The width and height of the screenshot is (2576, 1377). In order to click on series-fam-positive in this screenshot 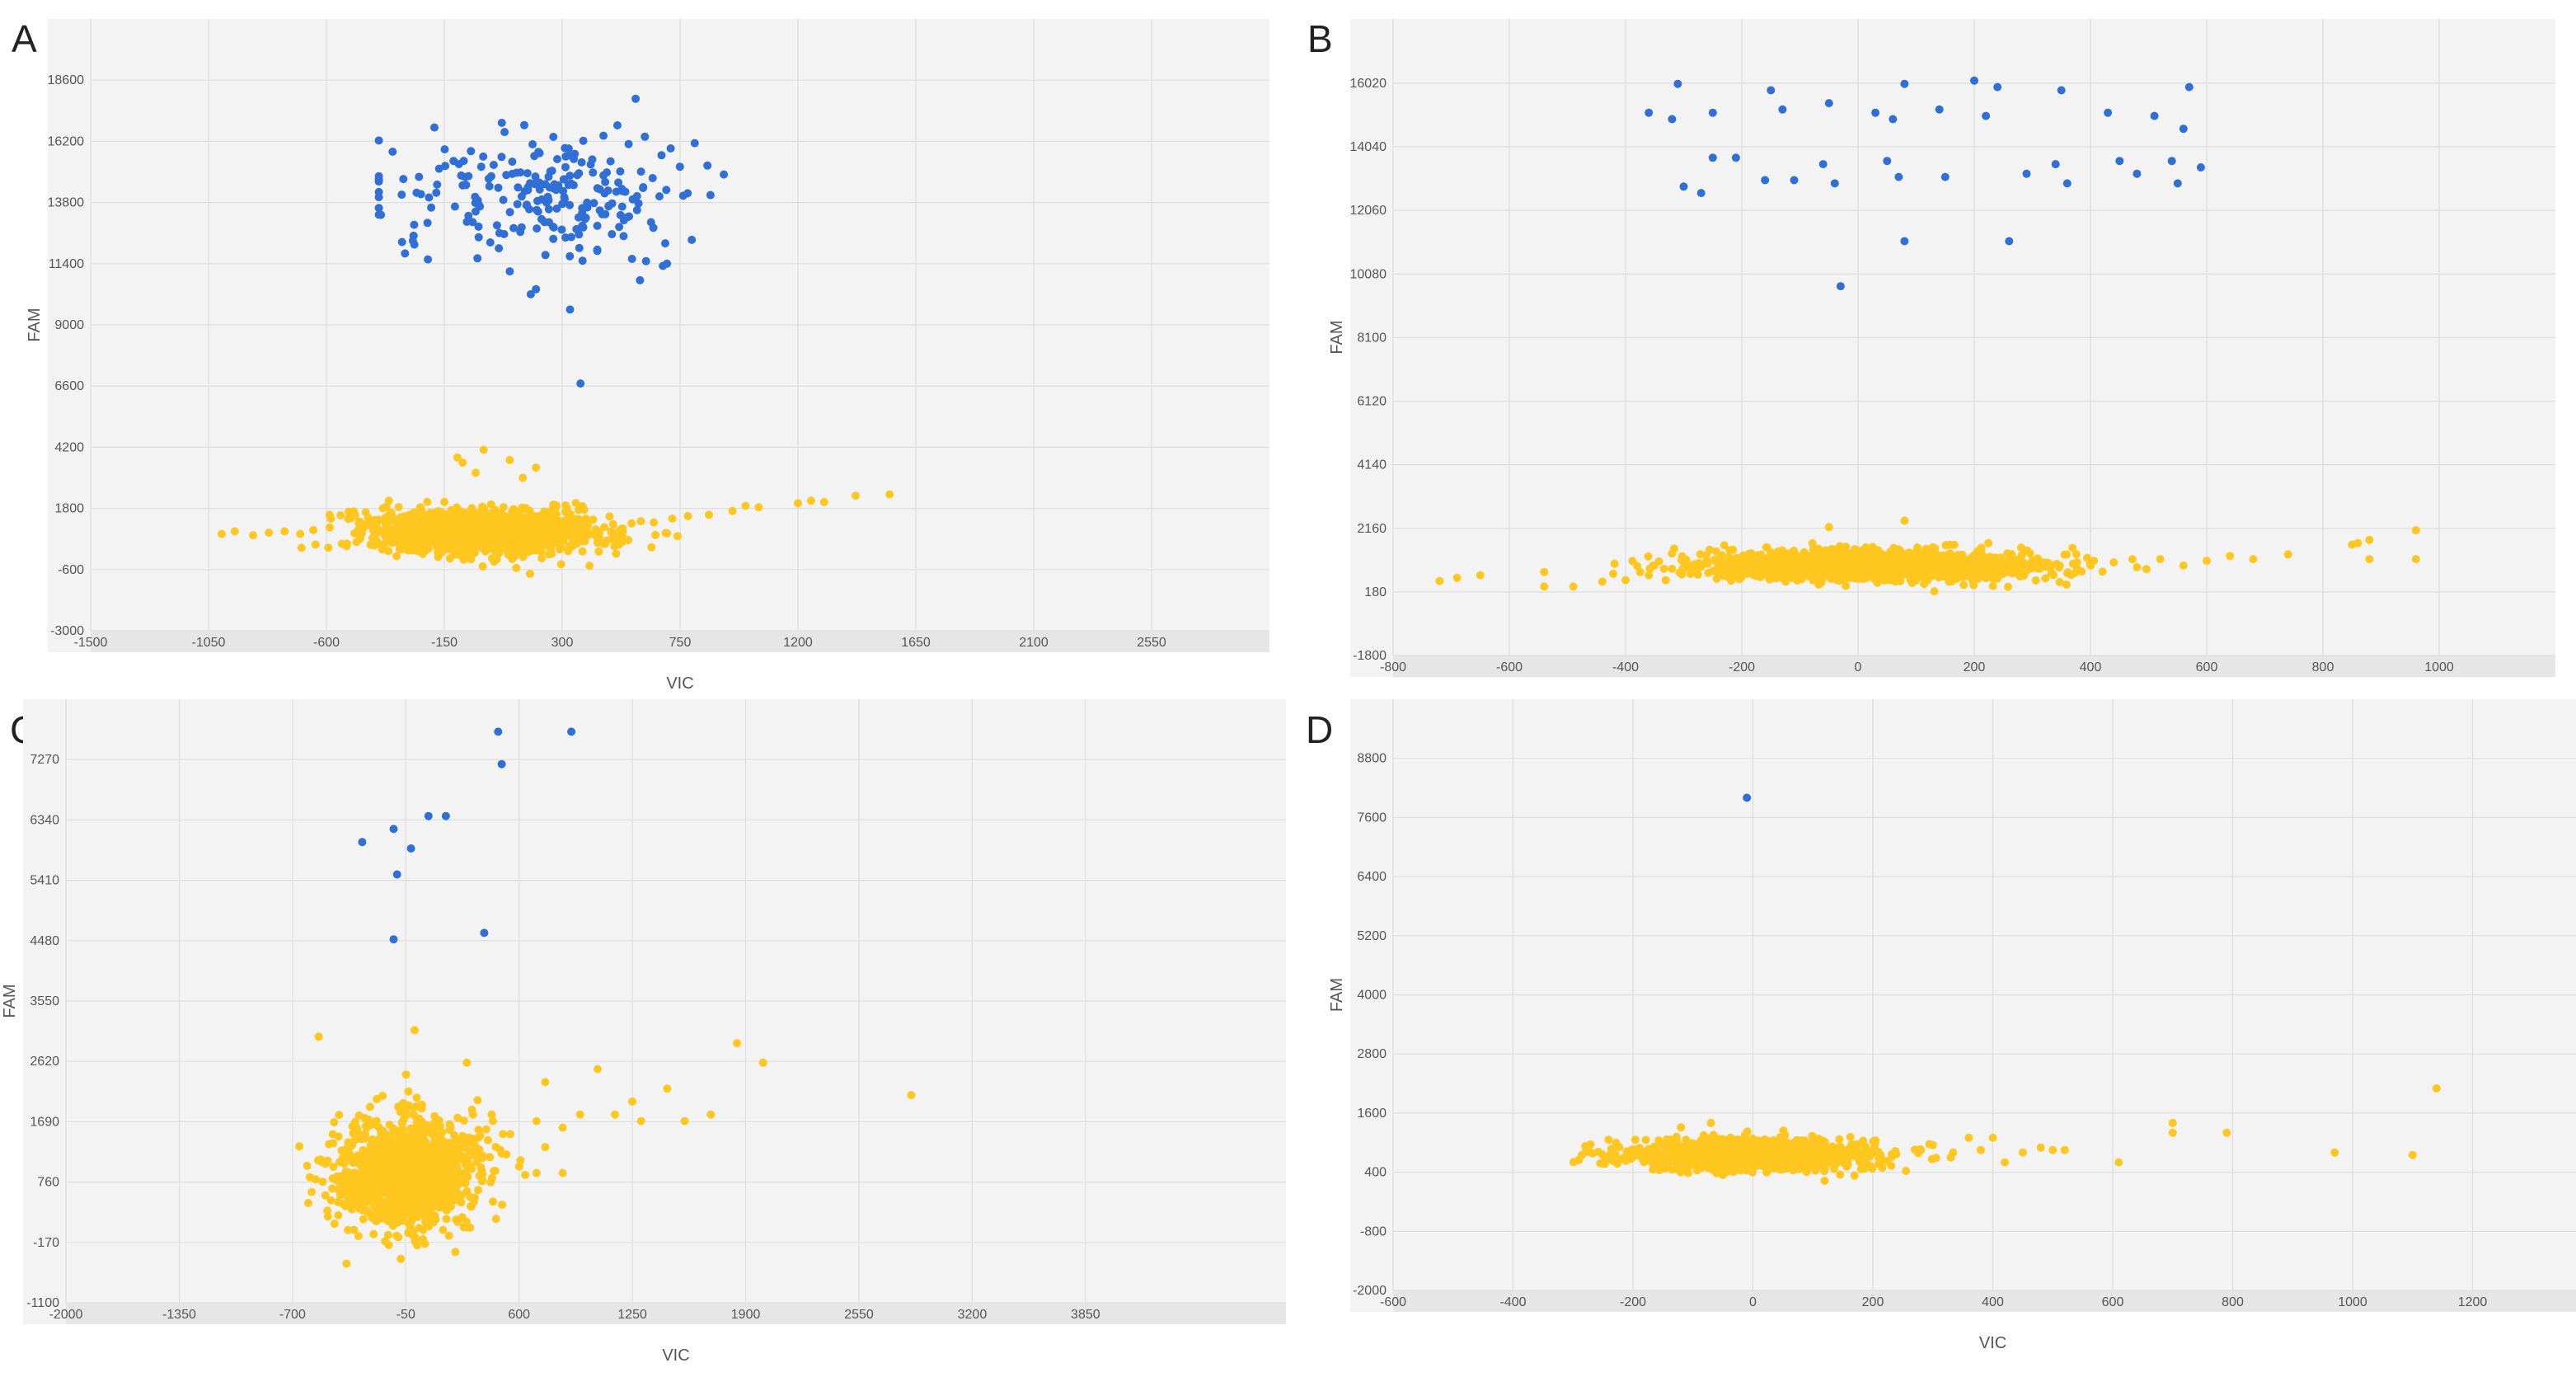, I will do `click(551, 241)`.